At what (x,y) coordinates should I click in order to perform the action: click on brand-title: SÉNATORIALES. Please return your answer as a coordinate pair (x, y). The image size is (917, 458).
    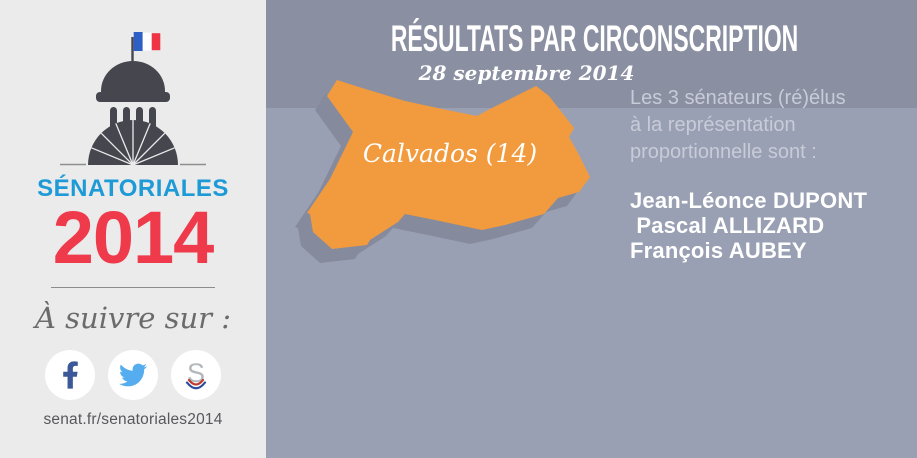
    Looking at the image, I should click on (133, 188).